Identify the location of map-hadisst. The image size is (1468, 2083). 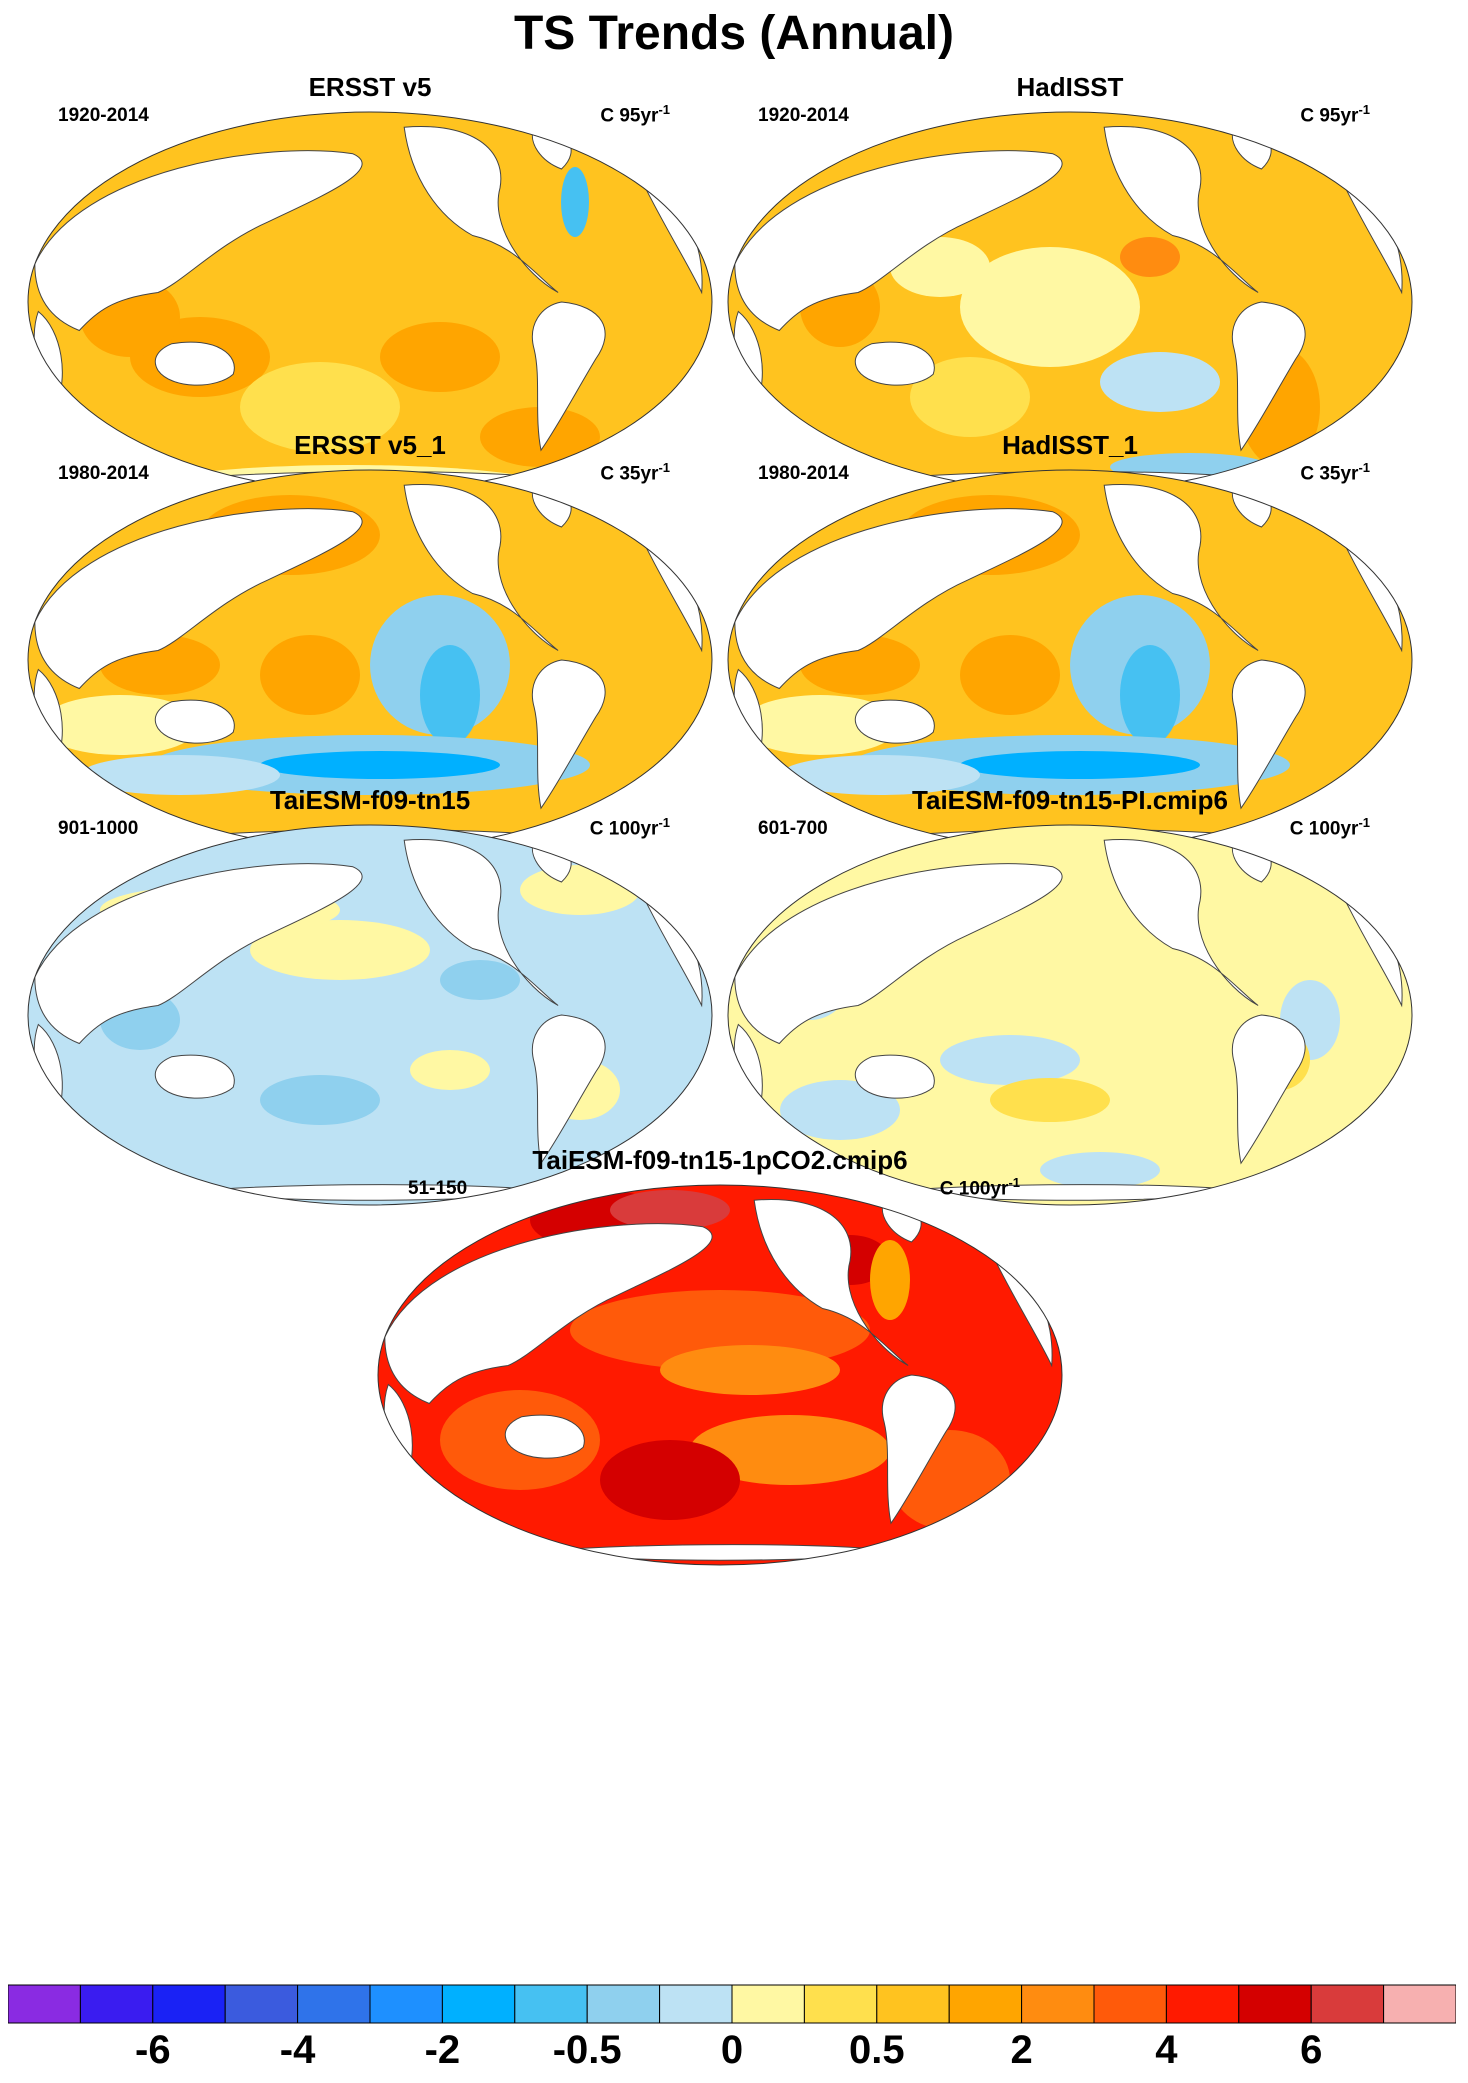
(1070, 302).